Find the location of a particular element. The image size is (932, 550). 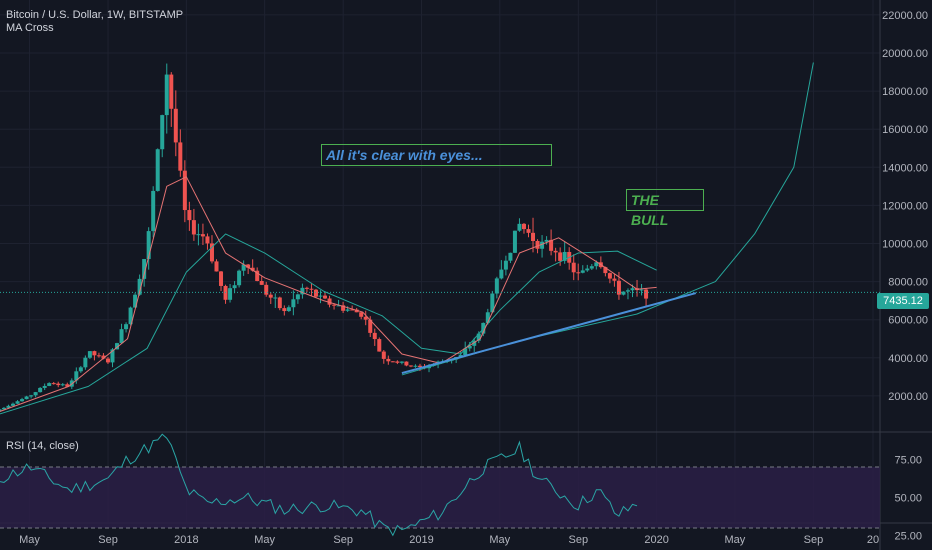

annotation-bull: THE BULL is located at coordinates (665, 208).